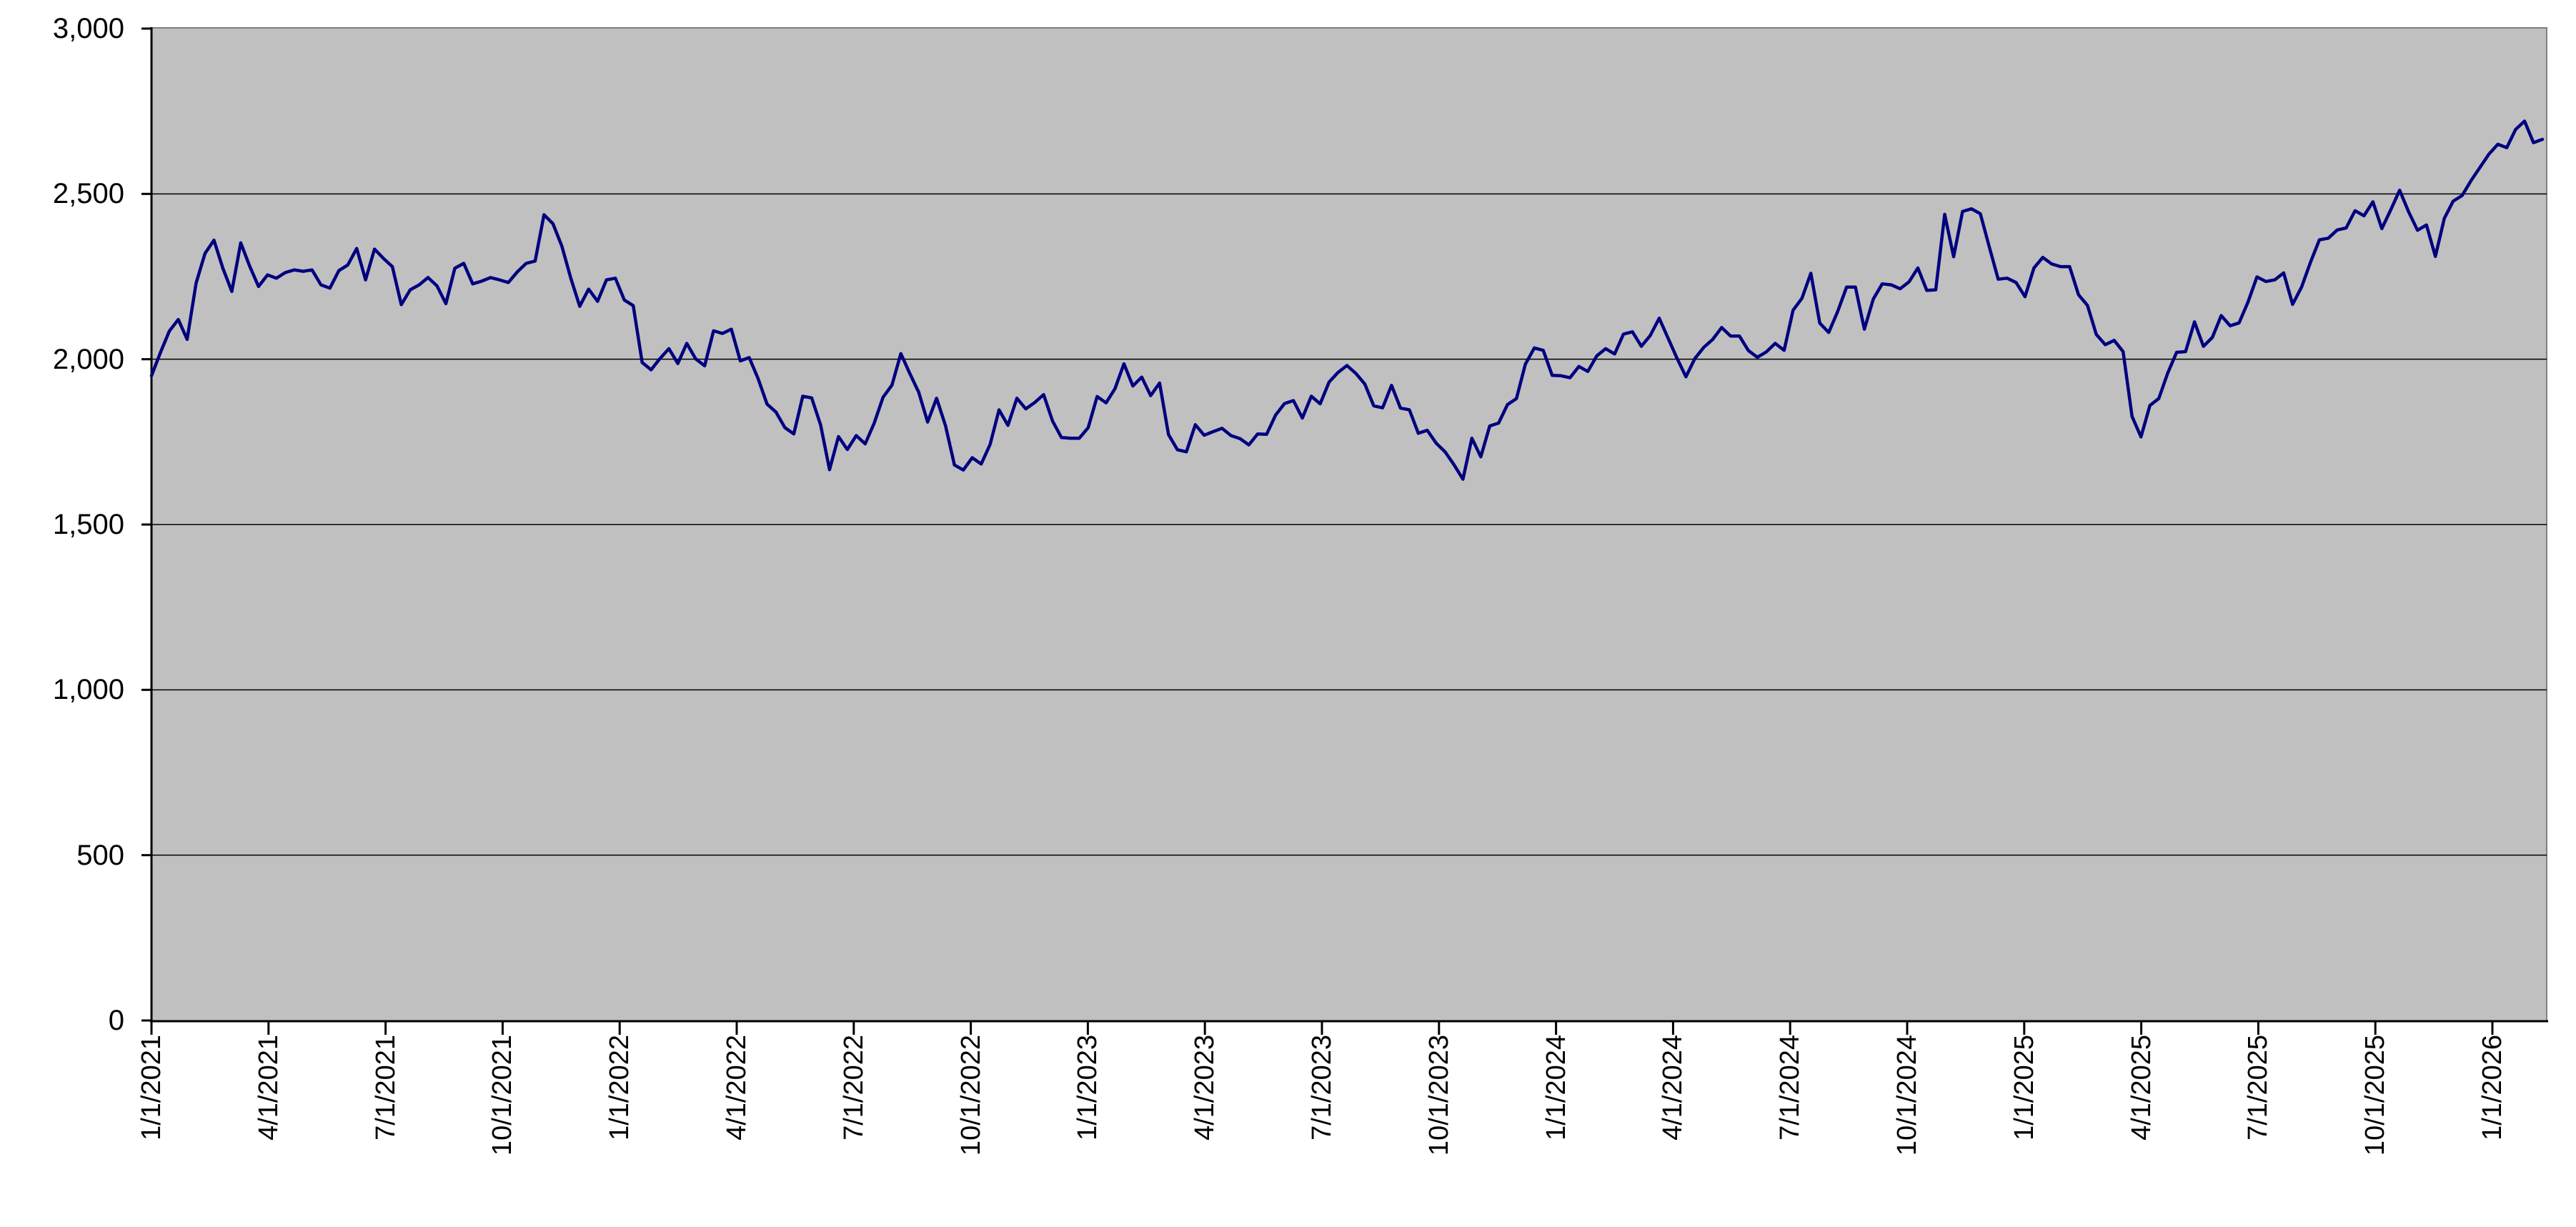 This screenshot has height=1227, width=2576. I want to click on x-axis-tick-label: 7/1/2021, so click(385, 1088).